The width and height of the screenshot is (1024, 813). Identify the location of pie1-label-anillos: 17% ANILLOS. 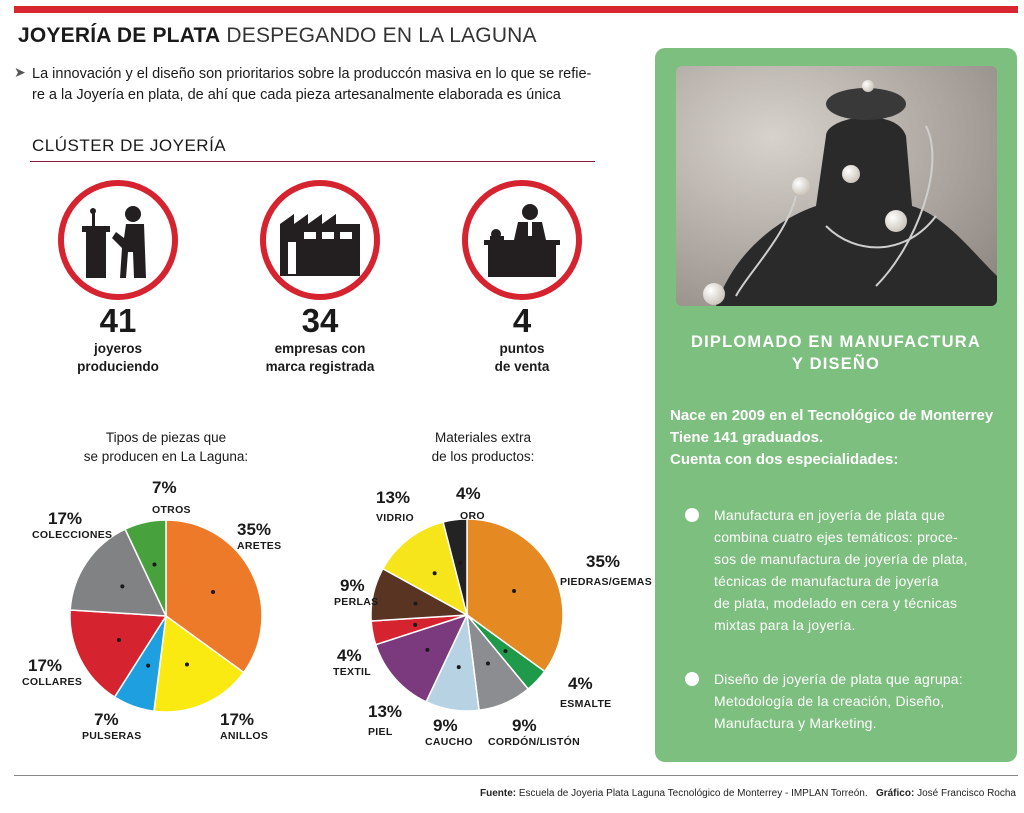
(244, 726).